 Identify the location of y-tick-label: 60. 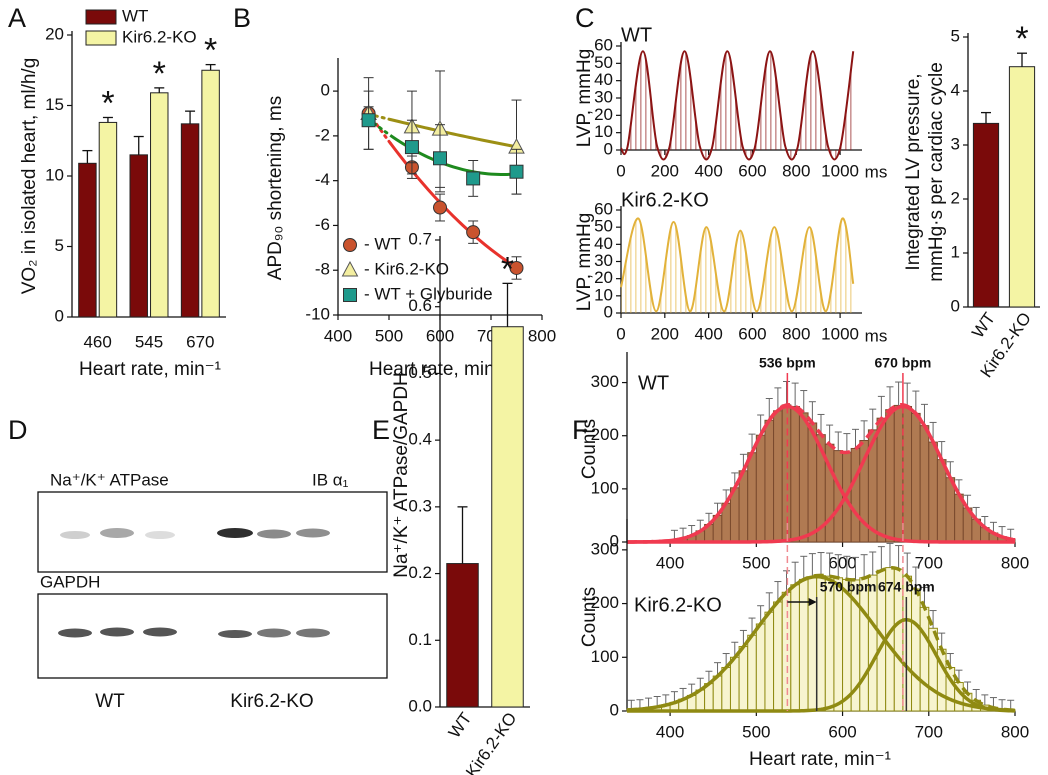
(603, 44).